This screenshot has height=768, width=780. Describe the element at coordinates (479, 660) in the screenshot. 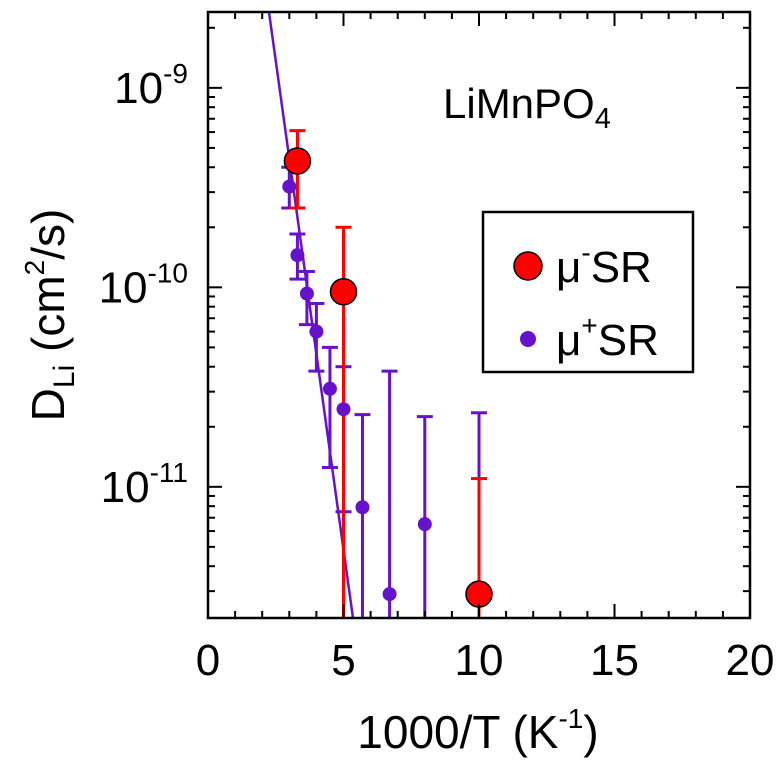

I see `x-tick-label-2: 10` at that location.